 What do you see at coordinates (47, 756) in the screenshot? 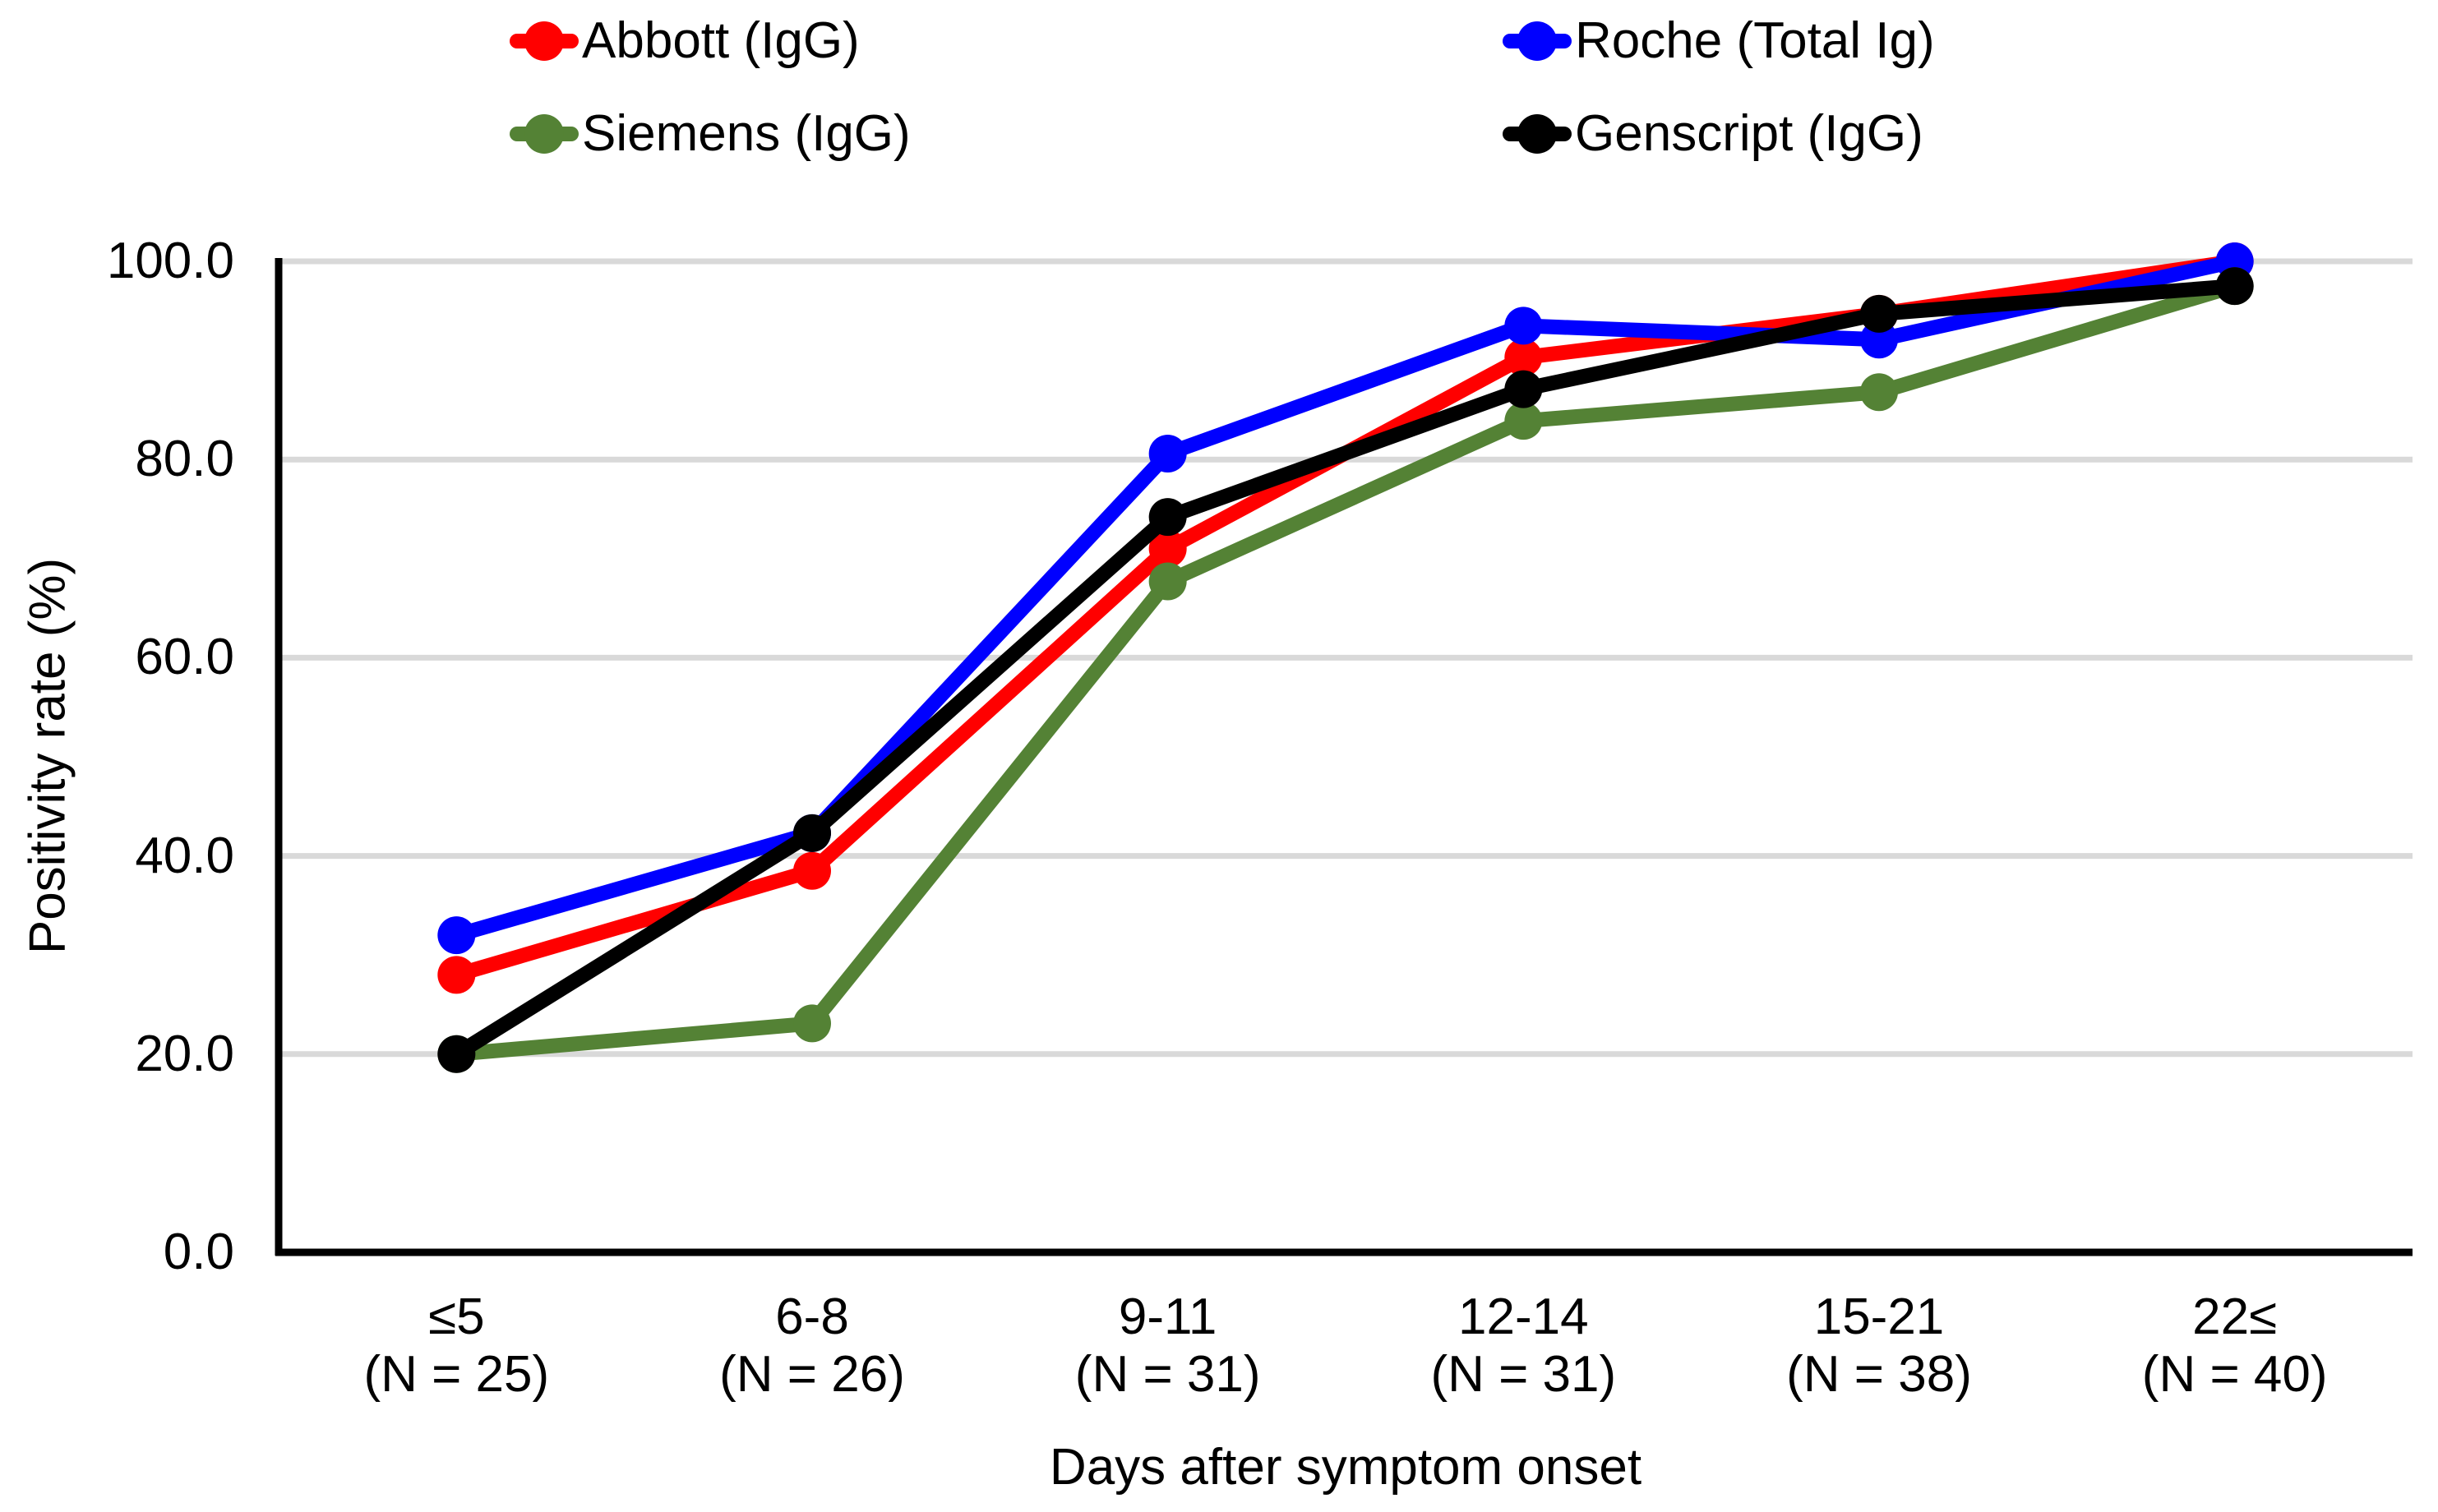
I see `y-axis-title: Positivity rate (%)` at bounding box center [47, 756].